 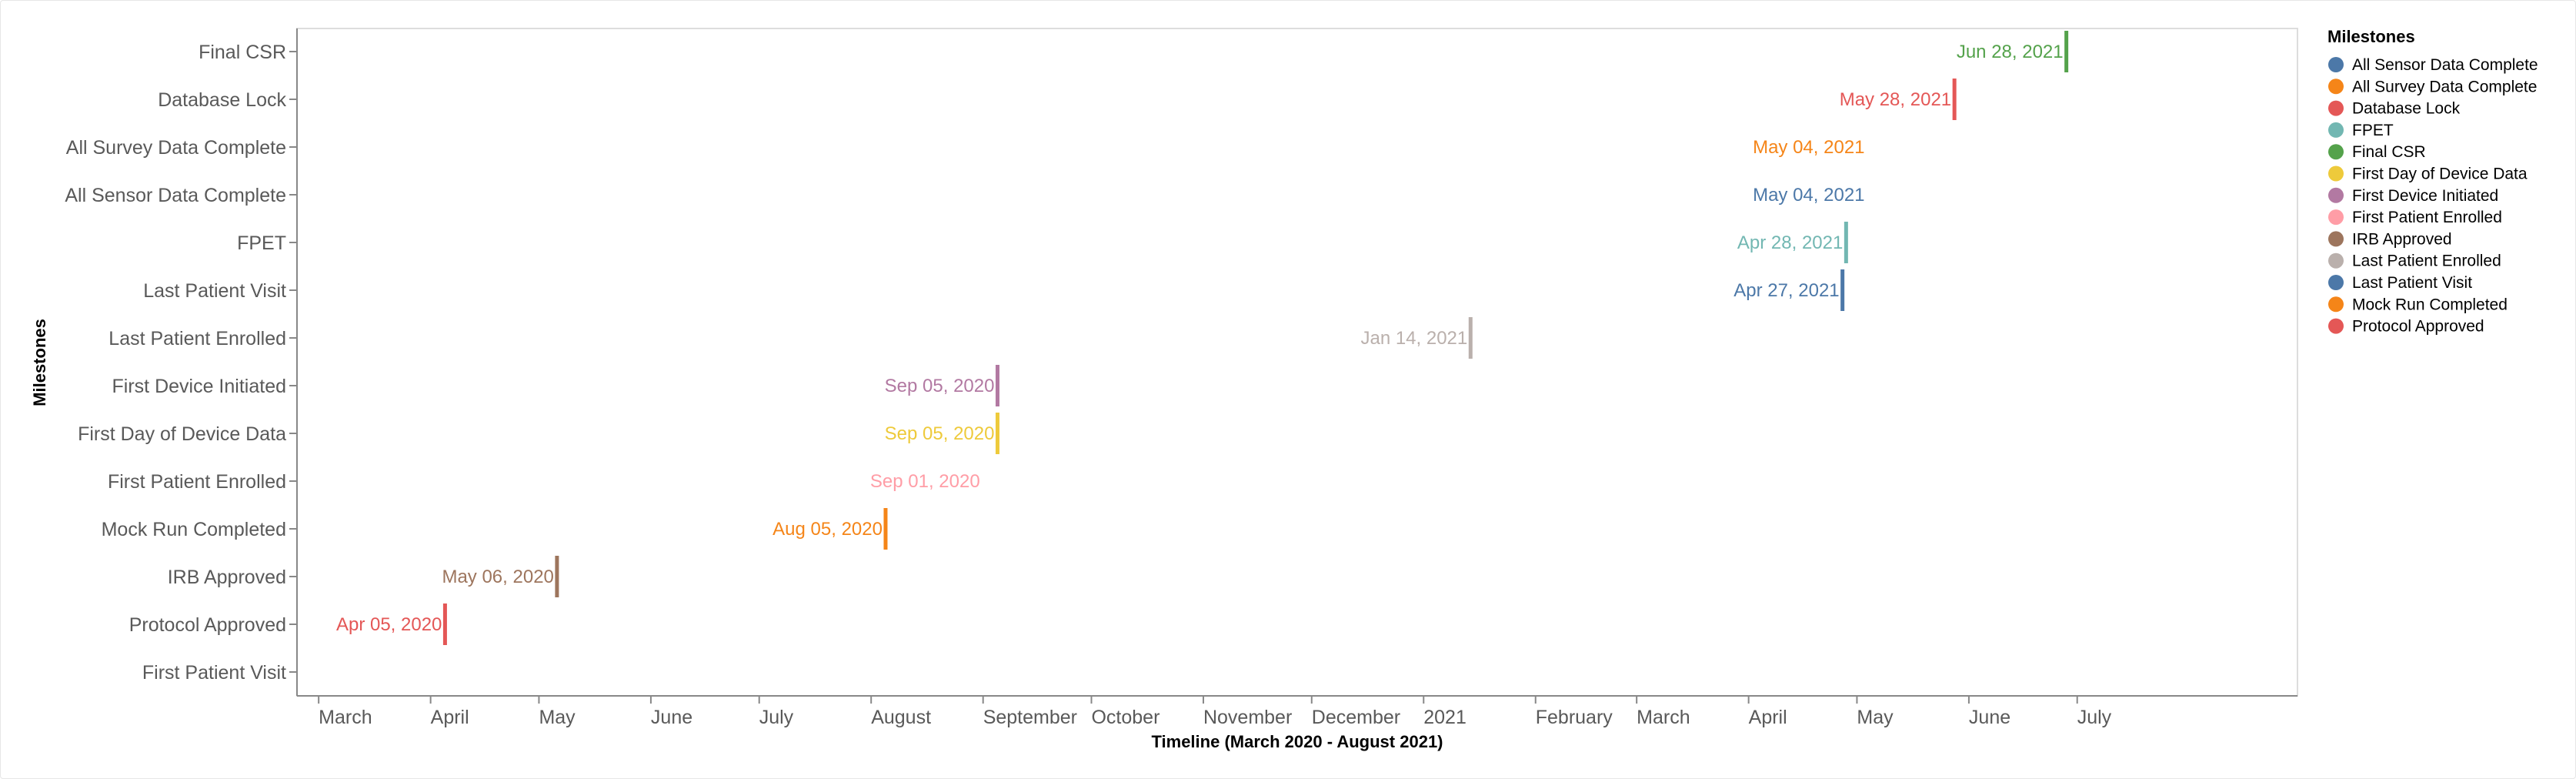 I want to click on legend-item-label: All Sensor Data Complete, so click(x=2445, y=65).